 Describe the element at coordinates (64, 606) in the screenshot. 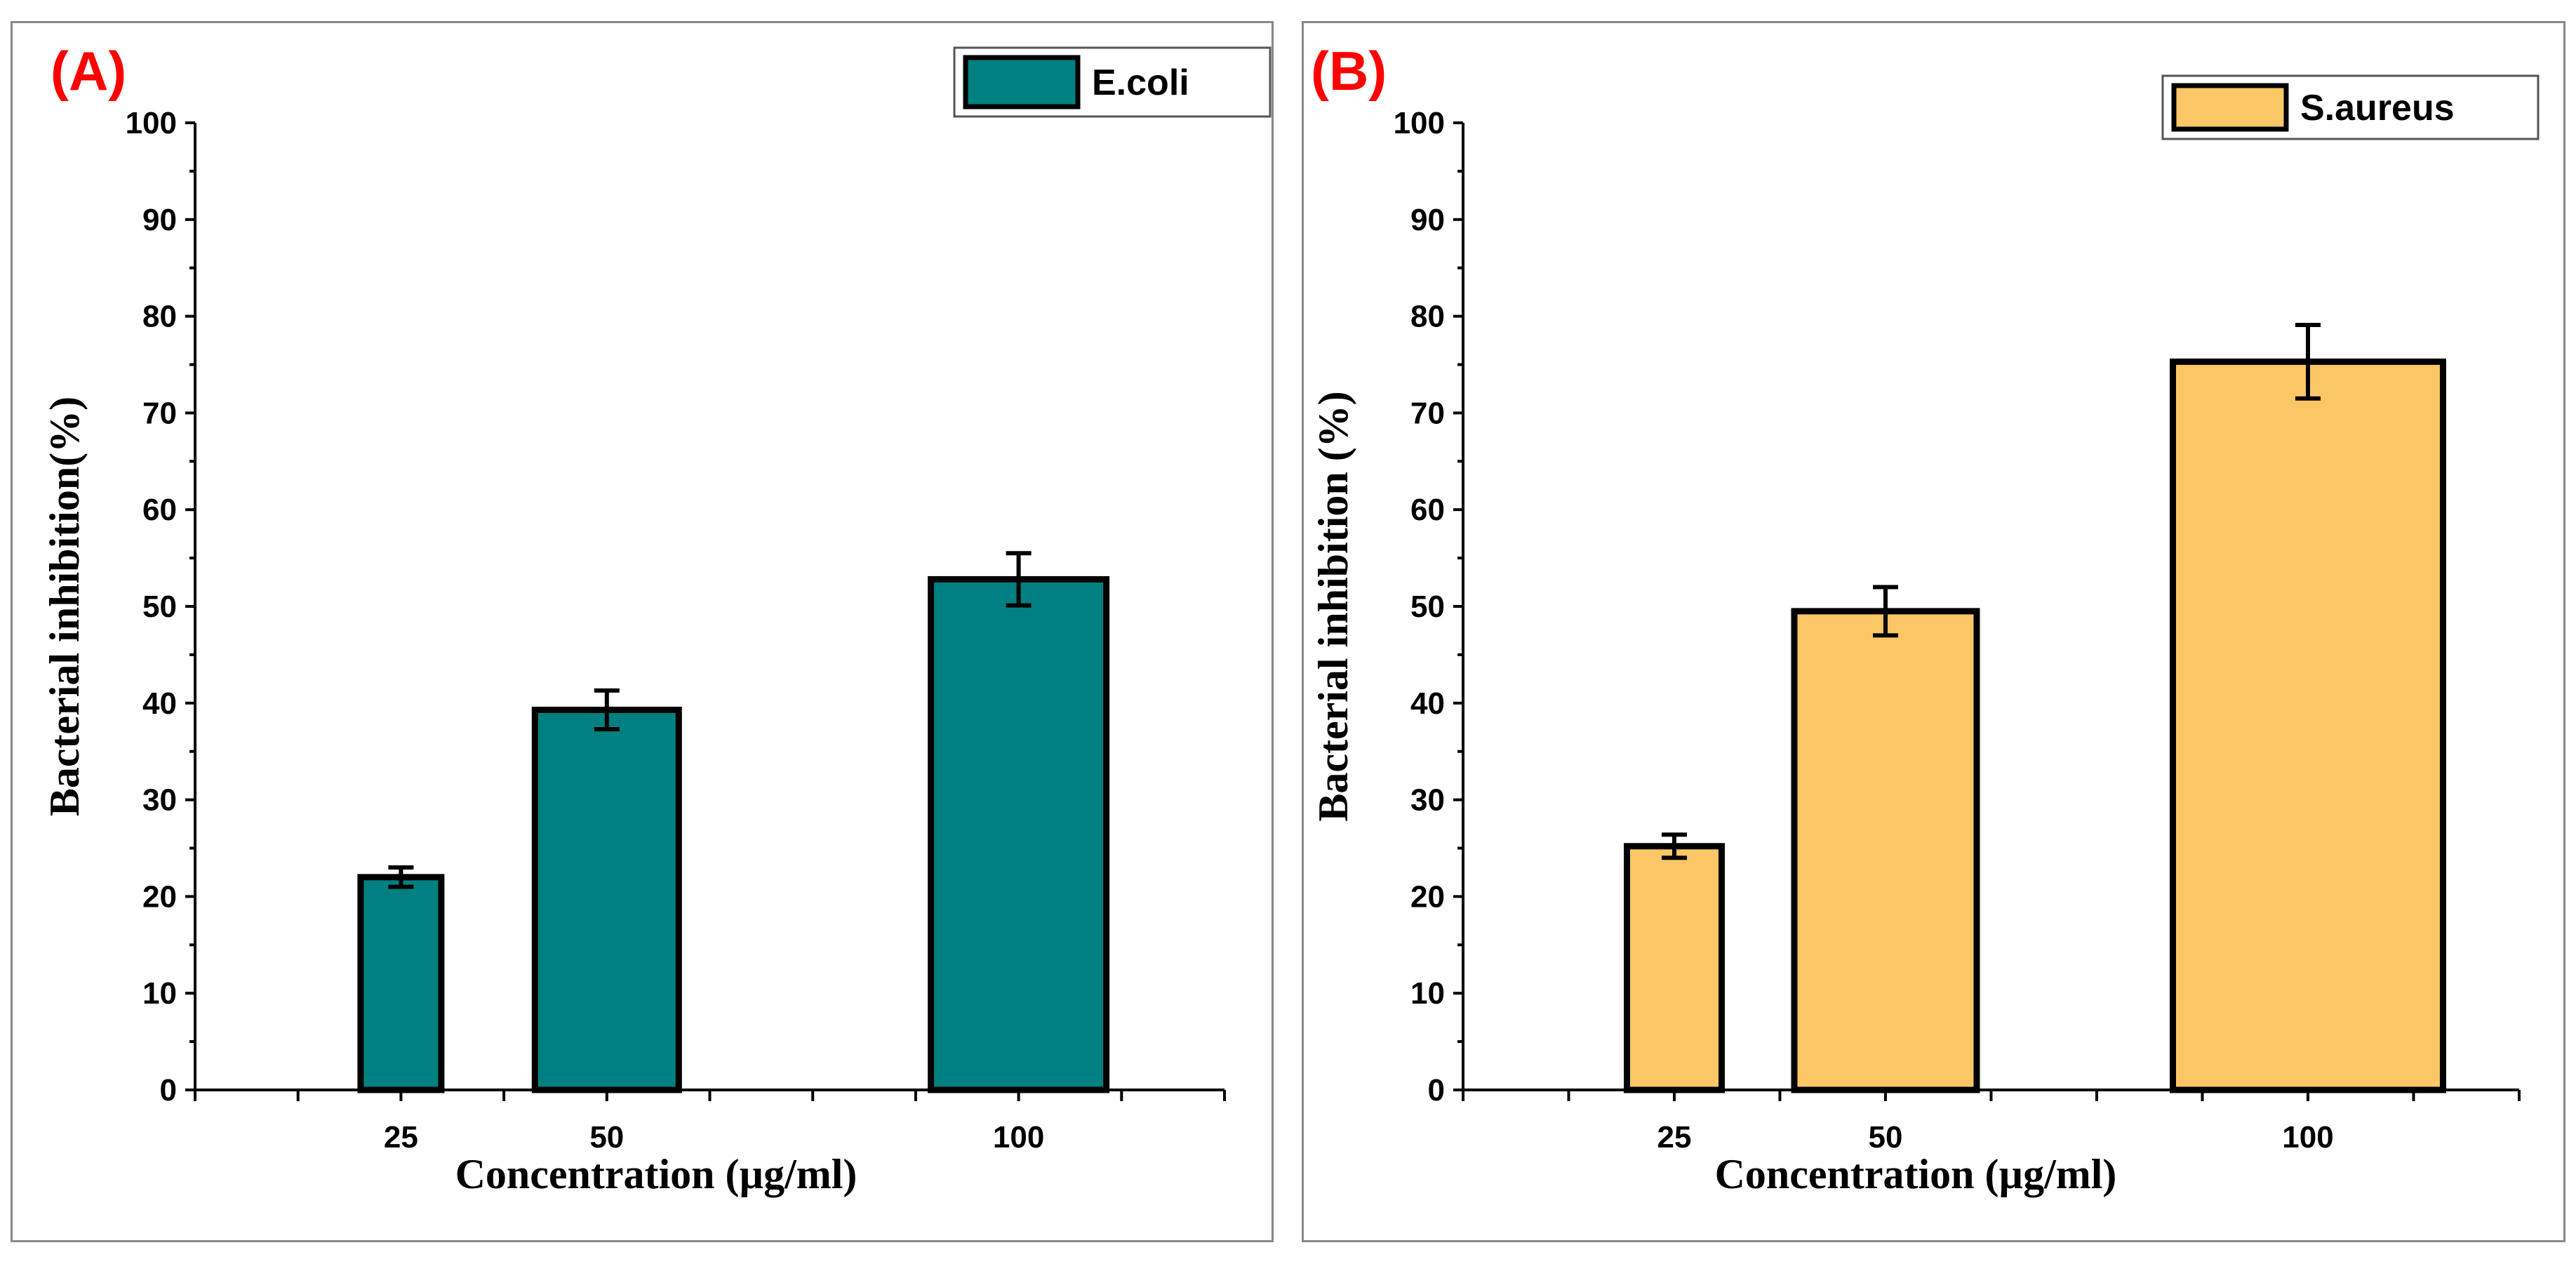

I see `y-axis-title: Bacterial inhibition(%)` at that location.